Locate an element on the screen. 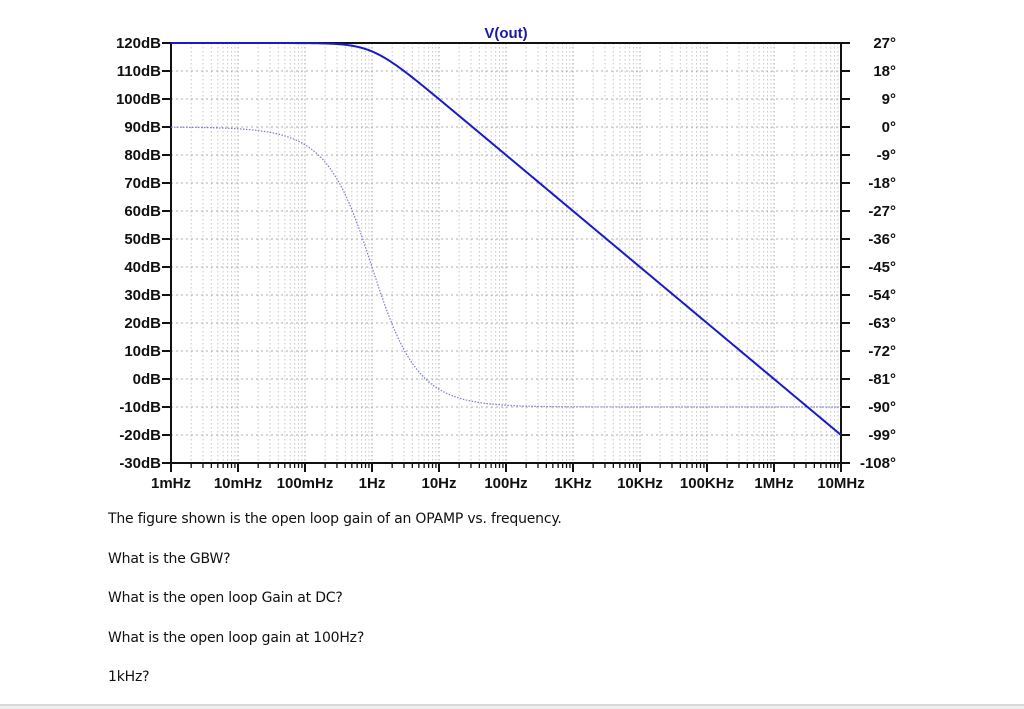  page-bottom-divider is located at coordinates (512, 705).